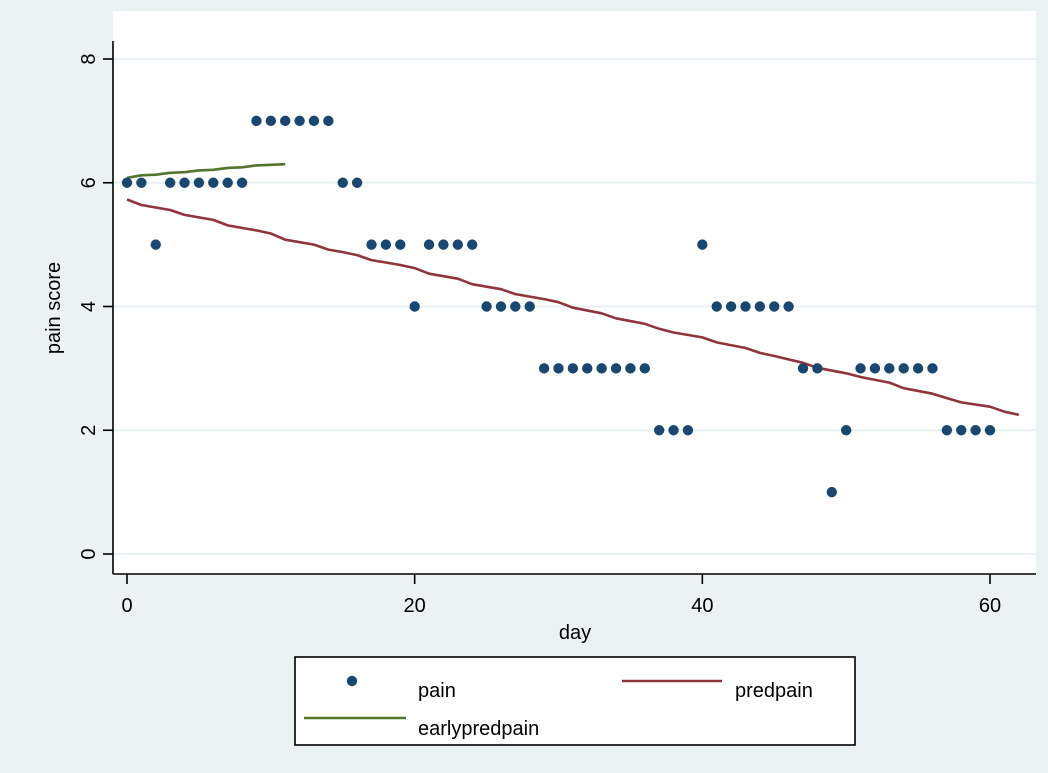 The width and height of the screenshot is (1048, 773). What do you see at coordinates (126, 606) in the screenshot?
I see `x-tick-label-0: 0` at bounding box center [126, 606].